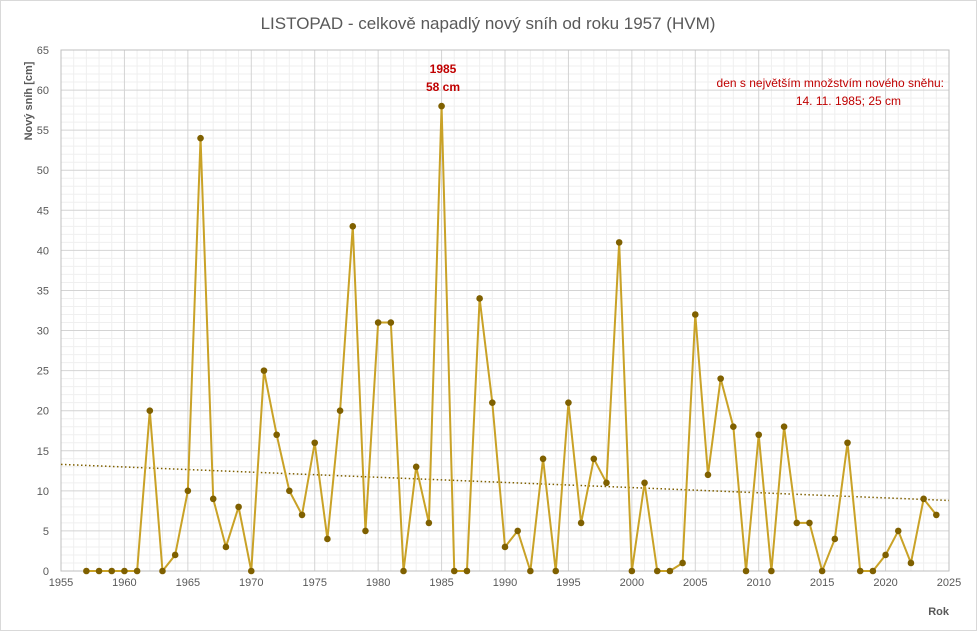  Describe the element at coordinates (758, 583) in the screenshot. I see `x-tick-label: 2010` at that location.